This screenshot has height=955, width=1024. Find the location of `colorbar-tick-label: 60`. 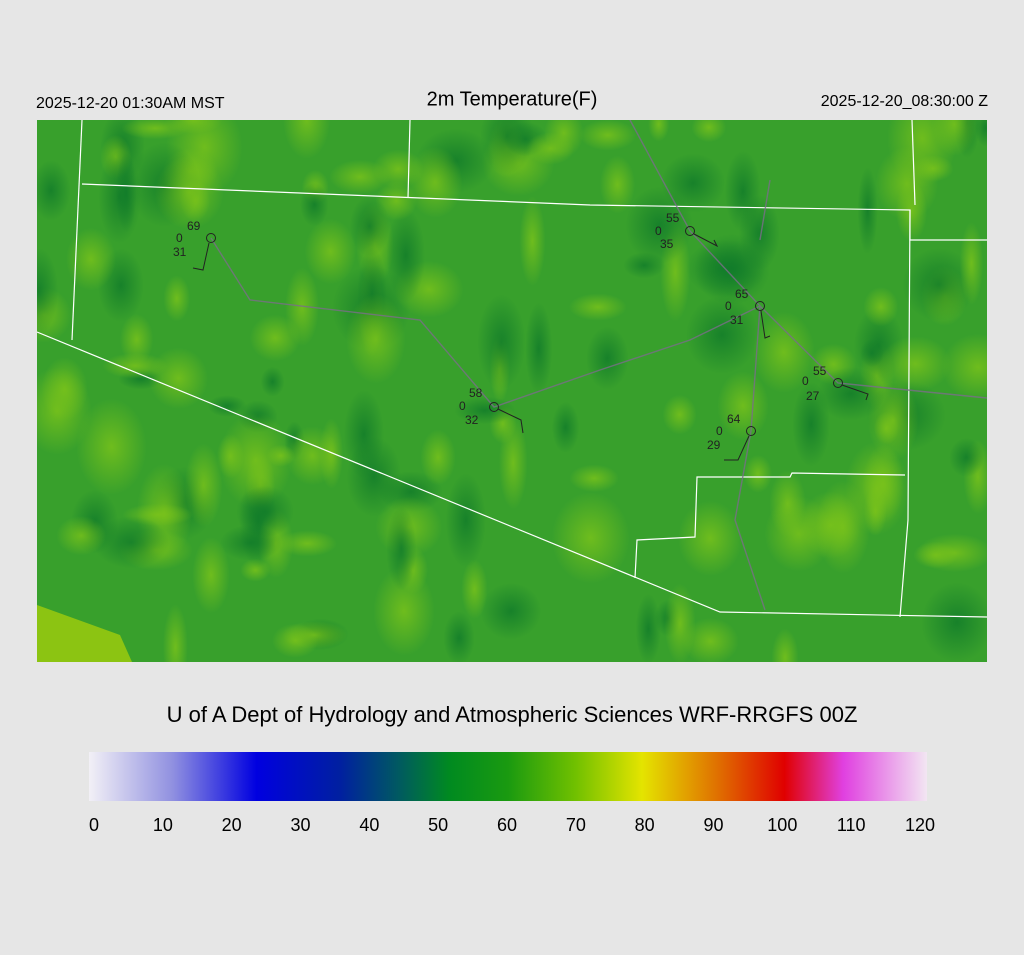

colorbar-tick-label: 60 is located at coordinates (507, 825).